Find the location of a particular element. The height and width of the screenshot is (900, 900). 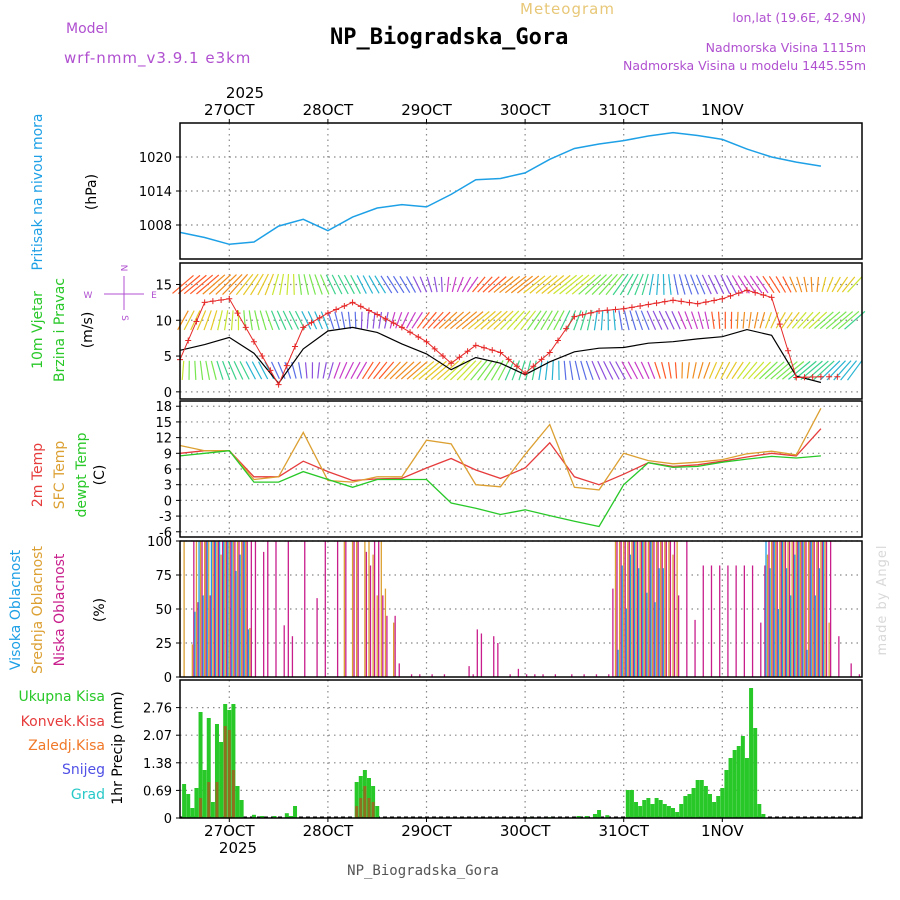

model-name: wrf-nmm_v3.9.1 e3km is located at coordinates (157, 58).